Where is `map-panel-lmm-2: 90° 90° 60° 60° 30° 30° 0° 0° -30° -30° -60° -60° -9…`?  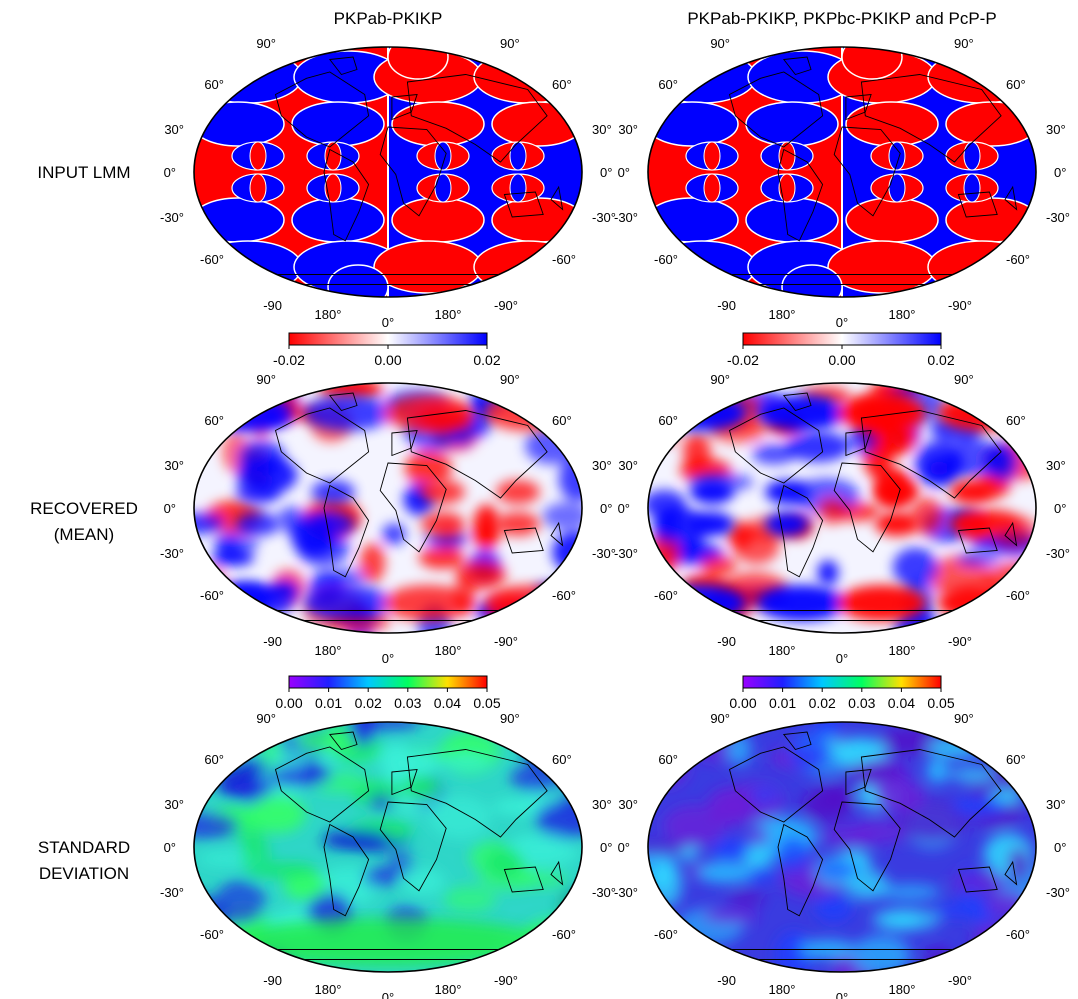 map-panel-lmm-2: 90° 90° 60° 60° 30° 30° 0° 0° -30° -30° -60° -60° -9… is located at coordinates (842, 183).